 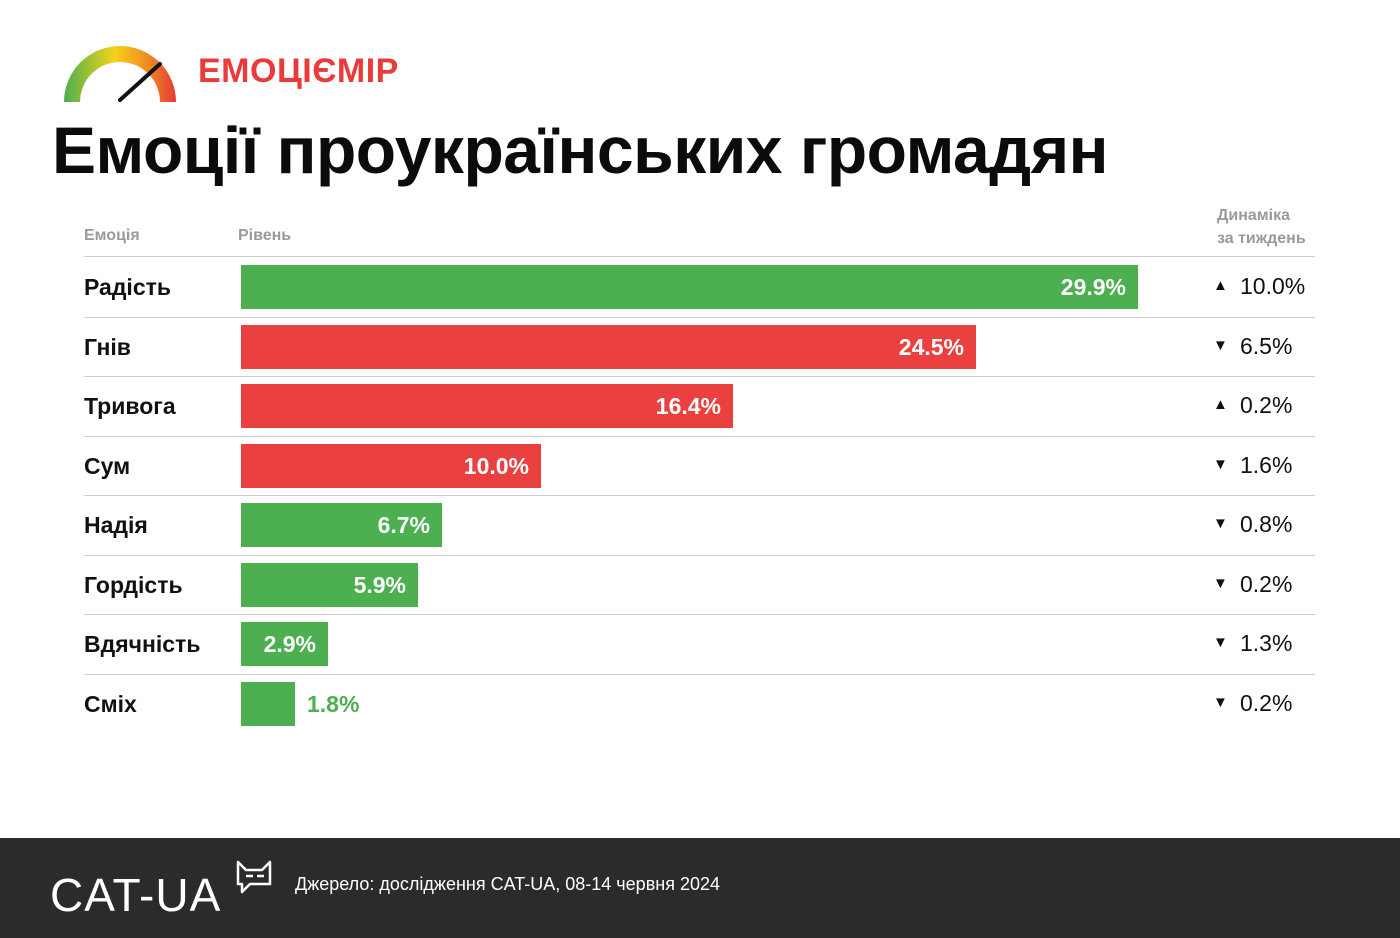 I want to click on column-header-emotion: Емоція, so click(x=112, y=235).